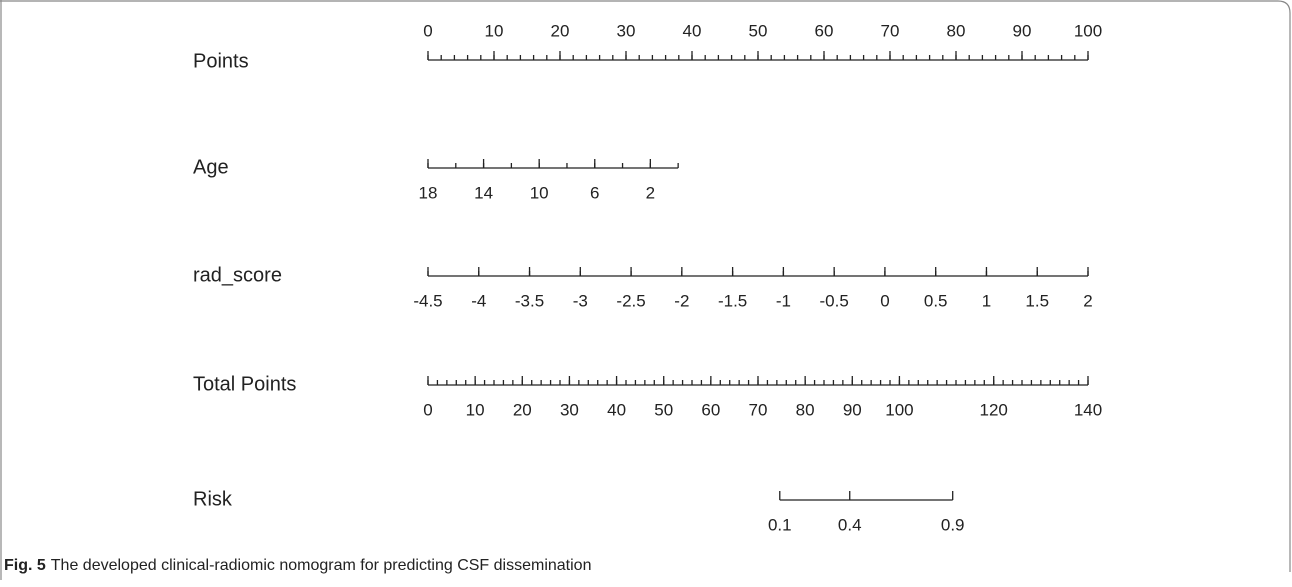  I want to click on tick-label: 18, so click(428, 192).